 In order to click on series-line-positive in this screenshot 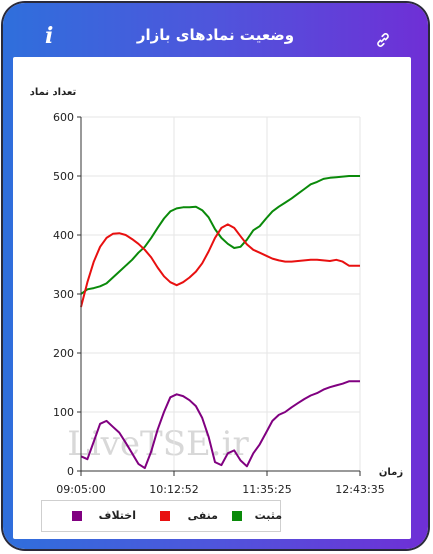, I will do `click(220, 235)`.